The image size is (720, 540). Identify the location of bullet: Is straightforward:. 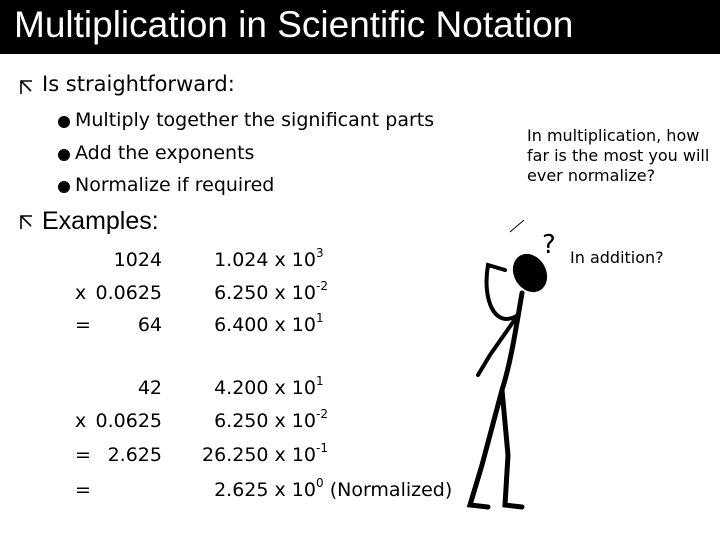
(138, 84).